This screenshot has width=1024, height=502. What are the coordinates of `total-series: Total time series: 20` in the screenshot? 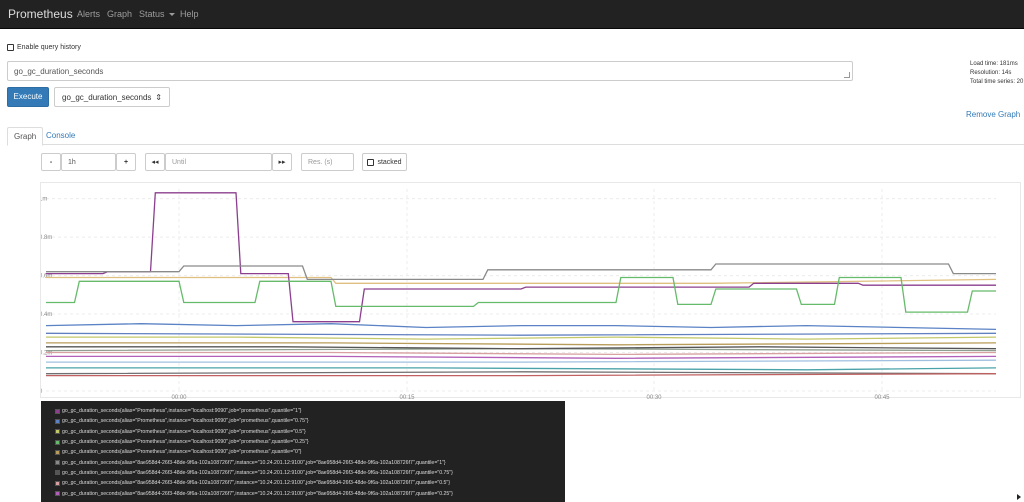 It's located at (997, 82).